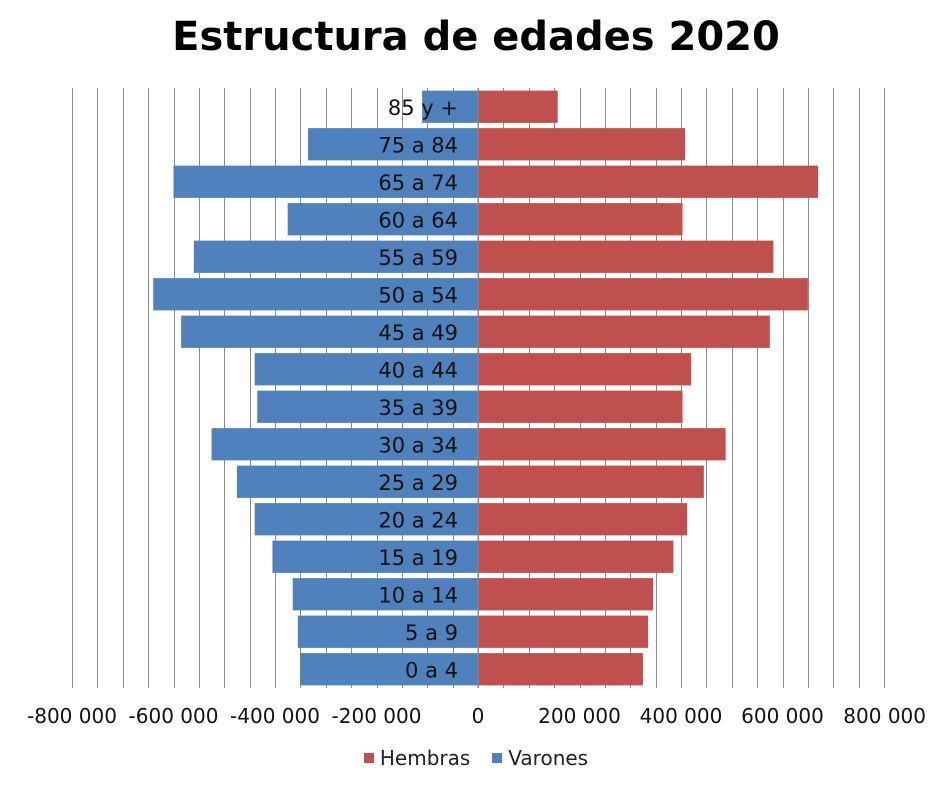  What do you see at coordinates (275, 716) in the screenshot?
I see `x-tick-label: -400 000` at bounding box center [275, 716].